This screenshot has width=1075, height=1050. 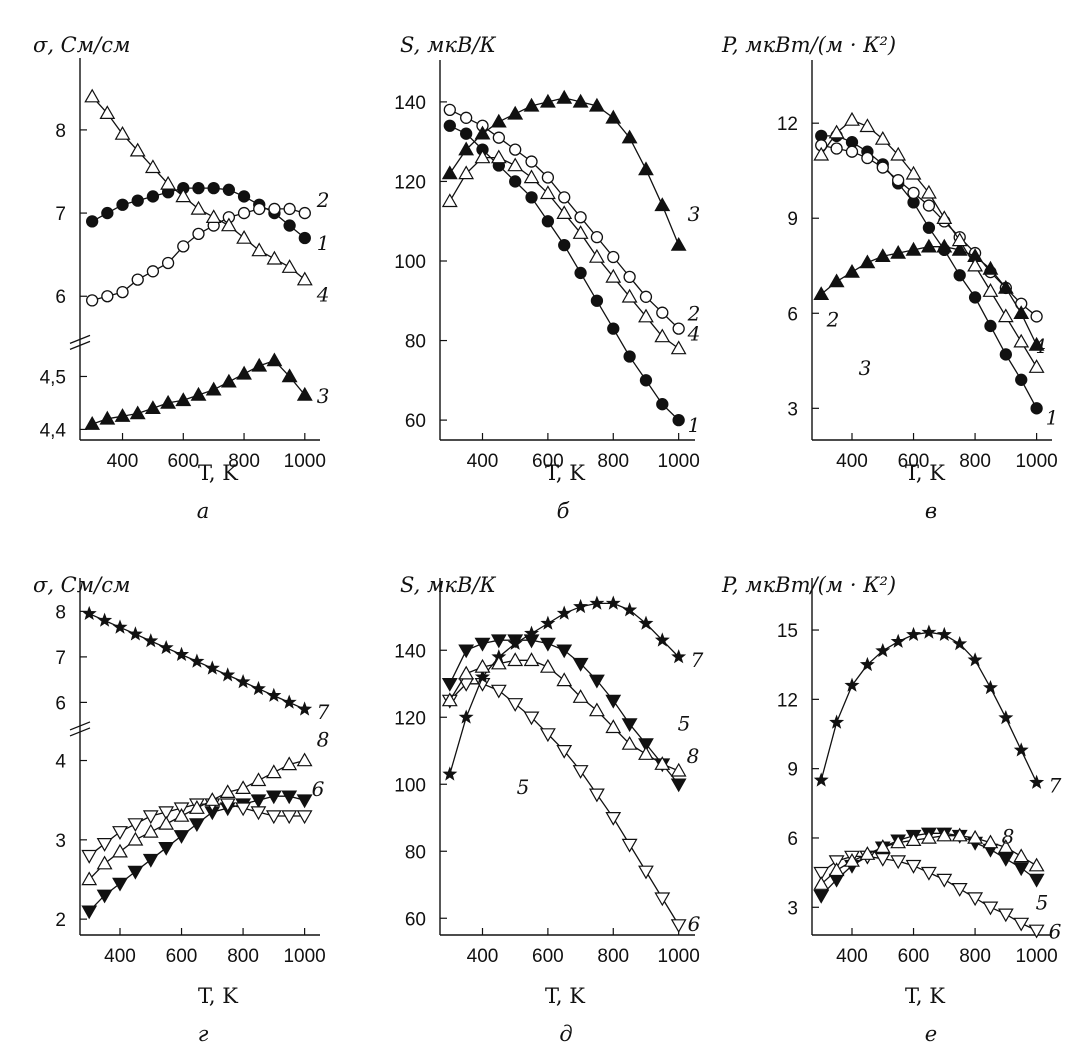 I want to click on y-axis-title: S, мкВ/К, so click(x=448, y=585).